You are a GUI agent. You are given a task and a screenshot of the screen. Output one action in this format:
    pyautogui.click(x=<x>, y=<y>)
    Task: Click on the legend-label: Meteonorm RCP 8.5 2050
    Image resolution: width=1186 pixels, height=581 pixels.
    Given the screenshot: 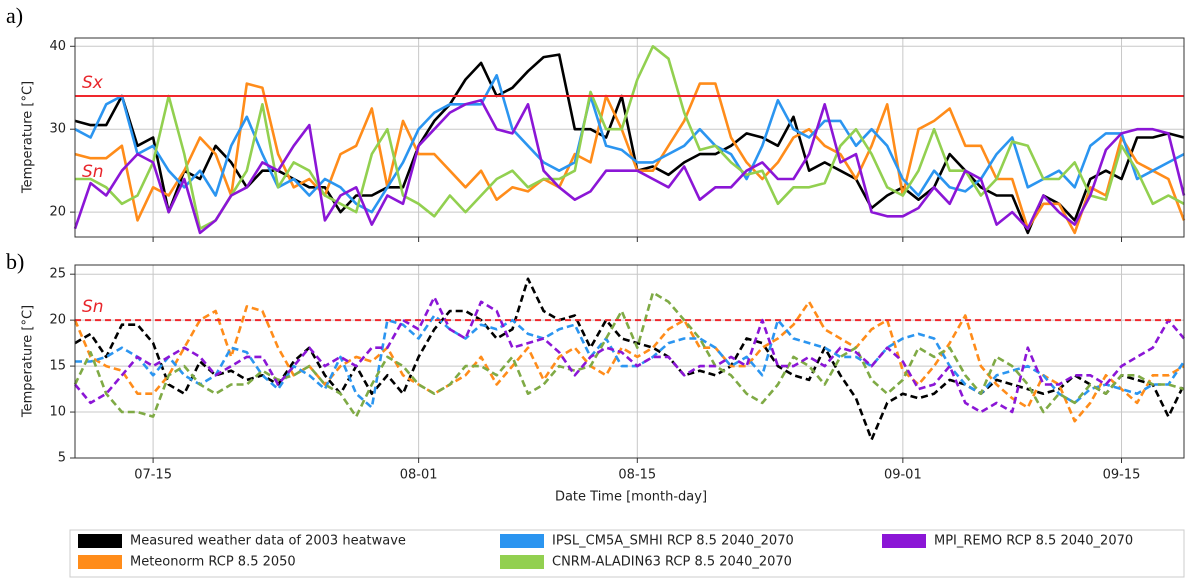 What is the action you would take?
    pyautogui.click(x=213, y=562)
    